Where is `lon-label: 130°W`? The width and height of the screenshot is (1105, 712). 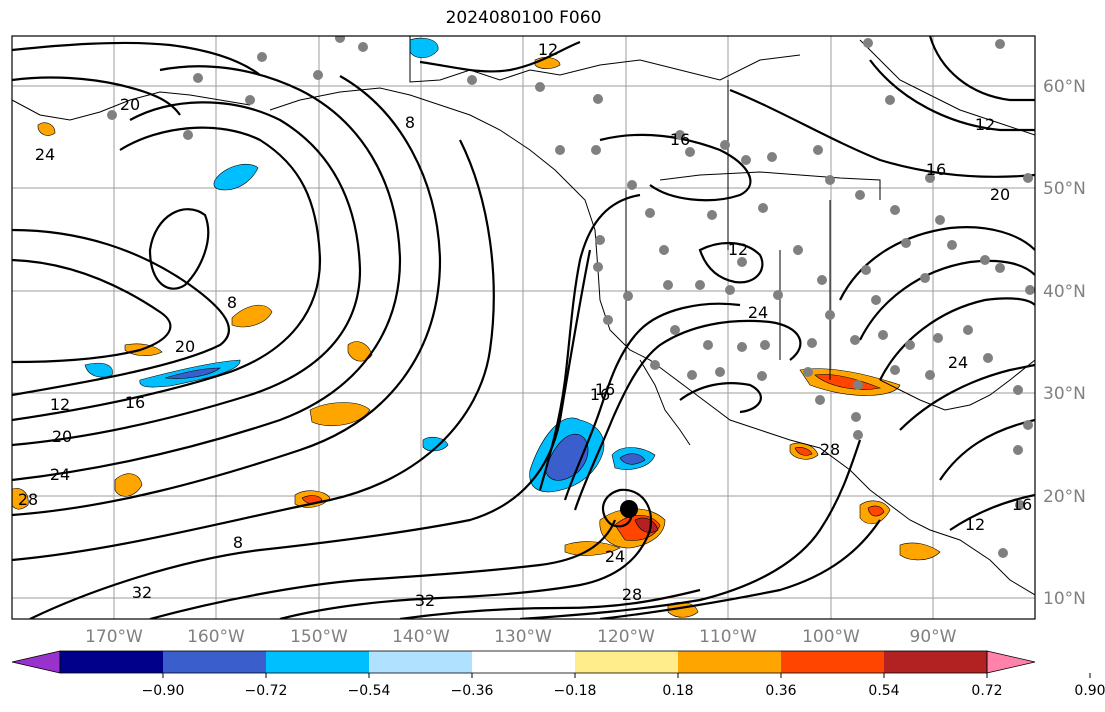
lon-label: 130°W is located at coordinates (523, 637).